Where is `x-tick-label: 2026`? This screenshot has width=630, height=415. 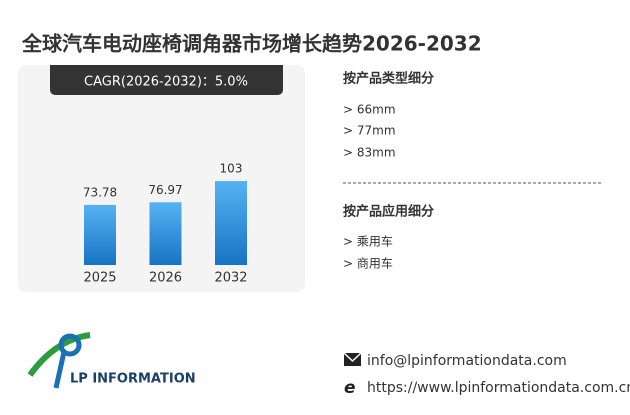 x-tick-label: 2026 is located at coordinates (165, 278).